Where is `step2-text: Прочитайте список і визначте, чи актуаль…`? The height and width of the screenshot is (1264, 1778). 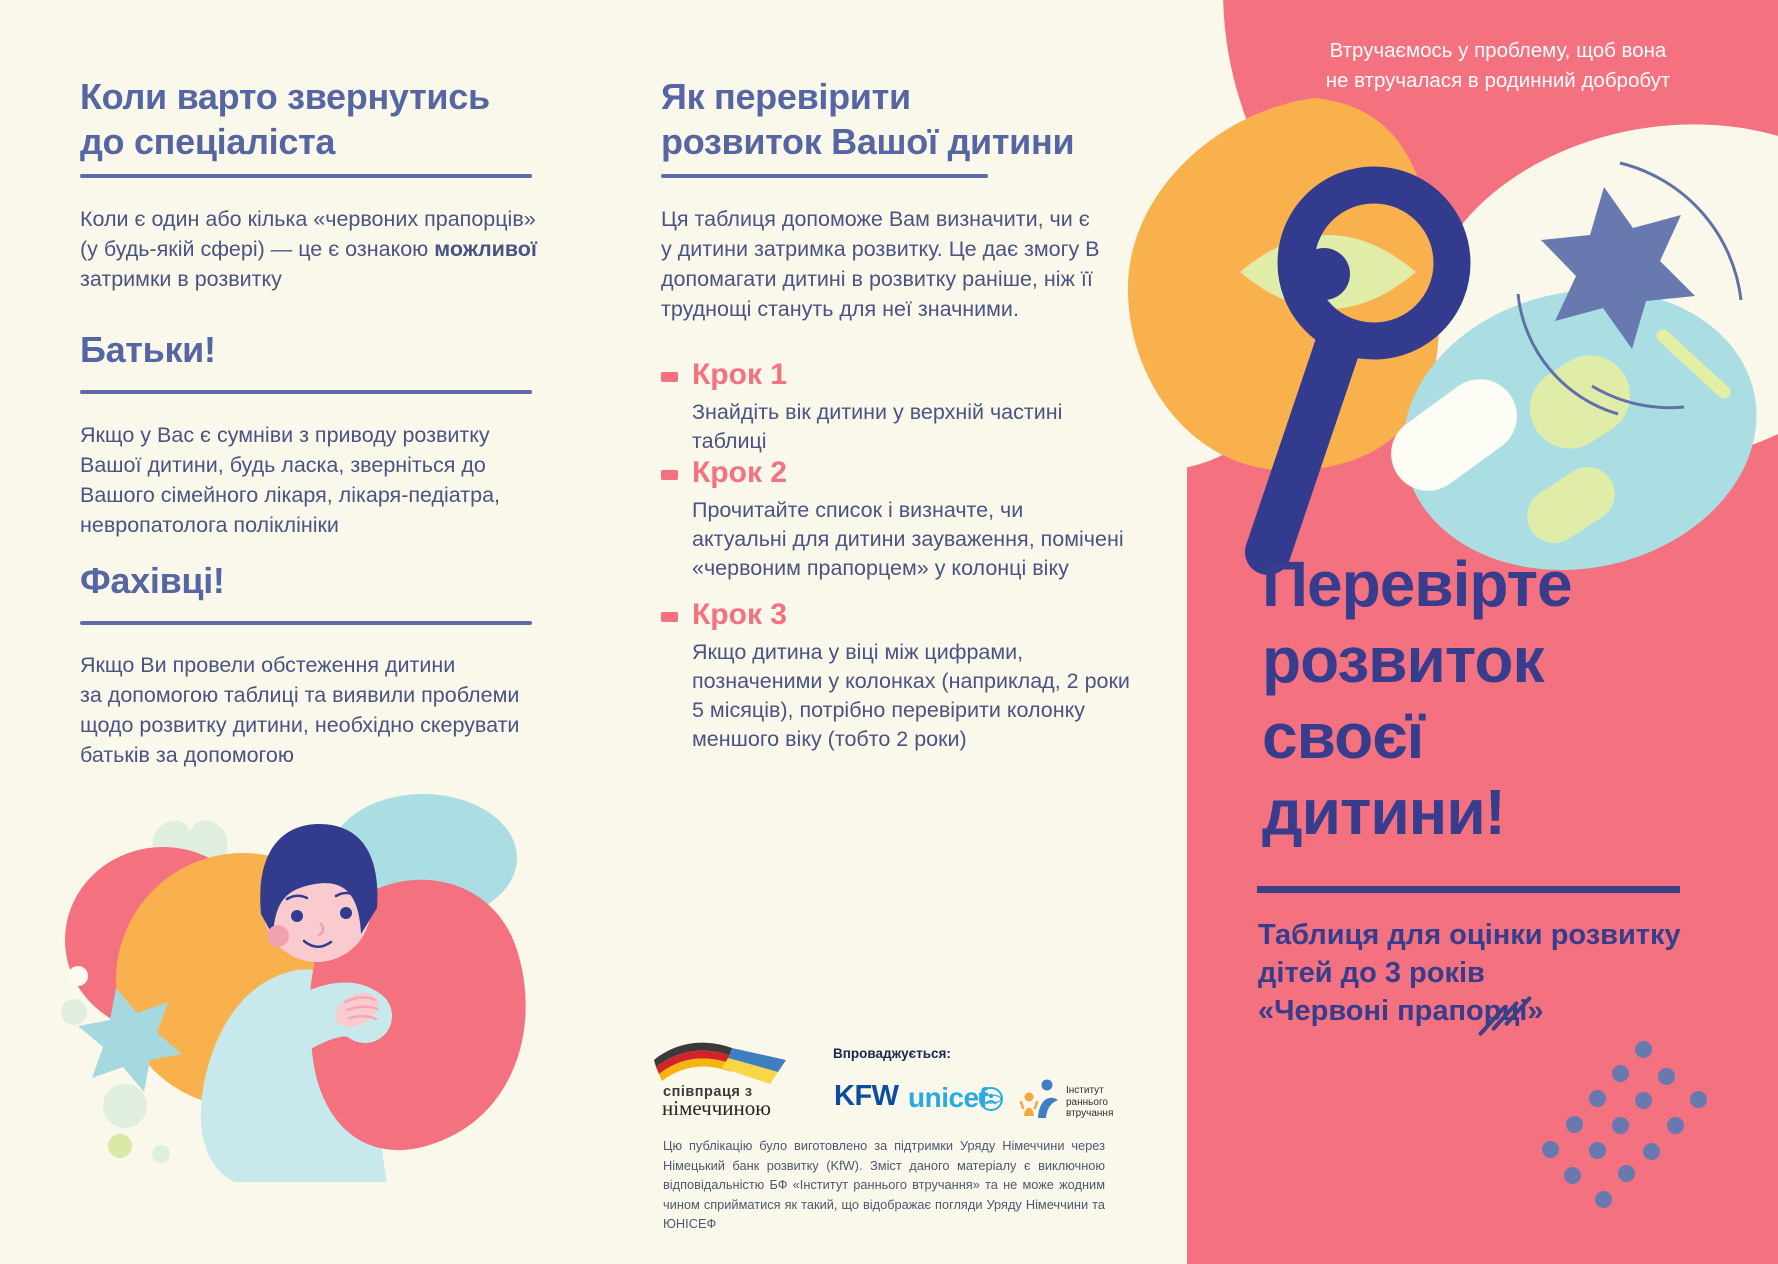 step2-text: Прочитайте список і визначте, чи актуаль… is located at coordinates (908, 539).